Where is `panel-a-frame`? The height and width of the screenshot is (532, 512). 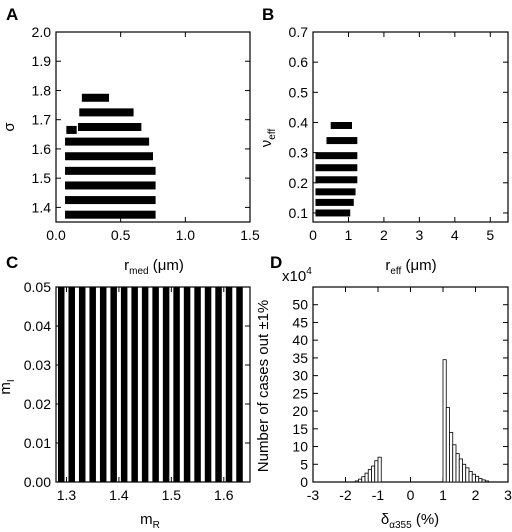
panel-a-frame is located at coordinates (153, 127).